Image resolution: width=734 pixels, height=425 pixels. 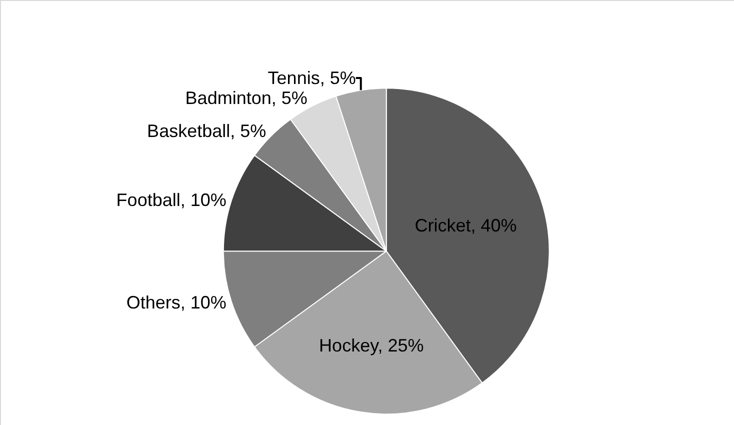 What do you see at coordinates (206, 130) in the screenshot?
I see `slice-label: Basketball, 5%` at bounding box center [206, 130].